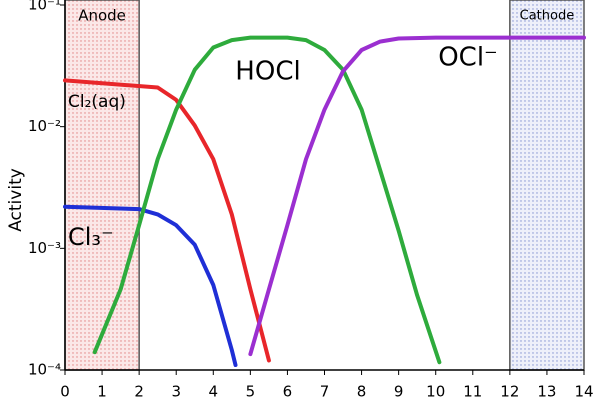 This screenshot has height=400, width=600. Describe the element at coordinates (176, 391) in the screenshot. I see `x-tick-label: 3` at that location.